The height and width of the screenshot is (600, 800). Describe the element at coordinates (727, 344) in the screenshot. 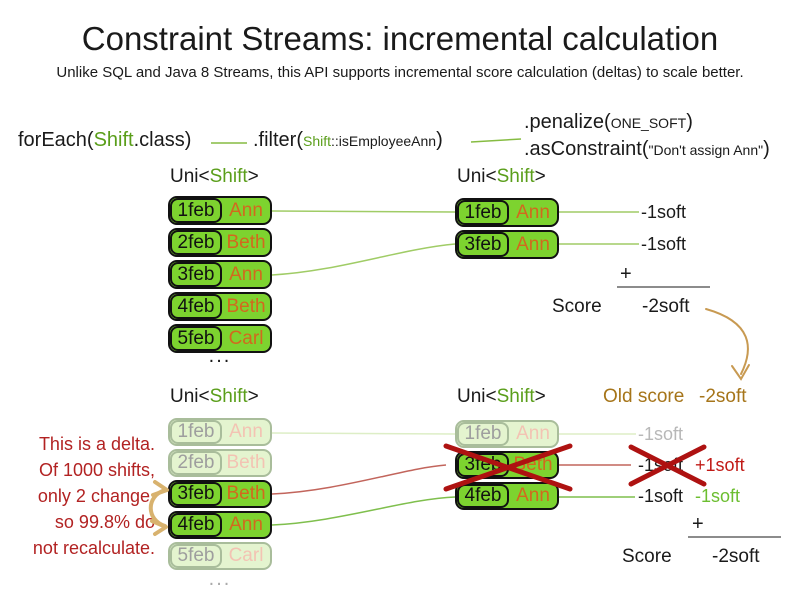

I see `old-score-arrow-icon` at that location.